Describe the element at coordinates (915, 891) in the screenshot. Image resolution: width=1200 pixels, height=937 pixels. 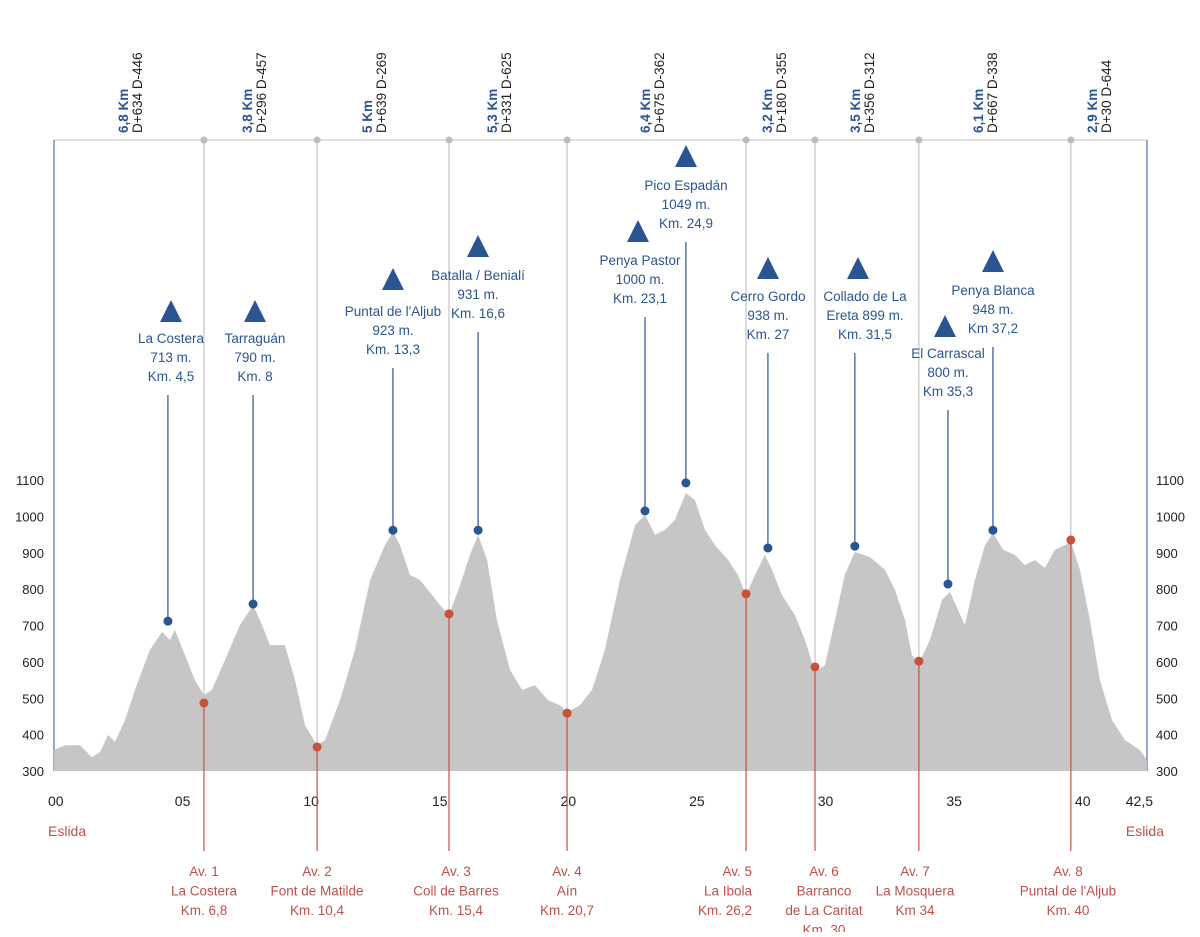
I see `aid-station-label: La Mosquera` at that location.